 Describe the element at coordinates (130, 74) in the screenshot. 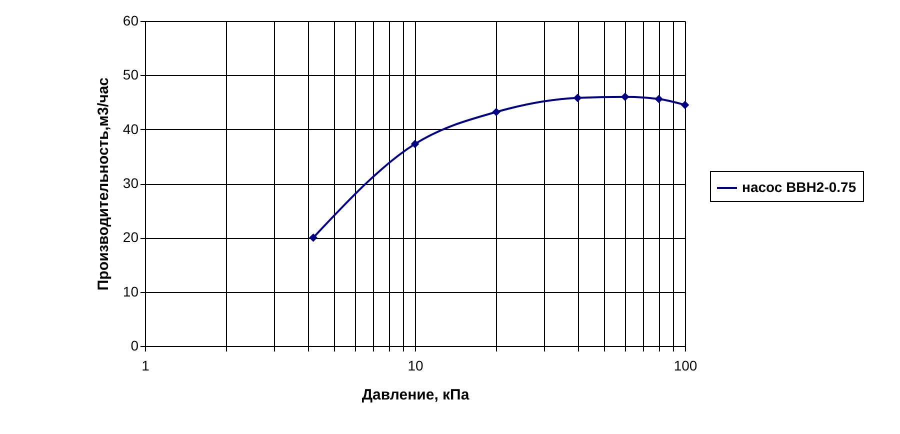

I see `y-tick-label: 50` at that location.